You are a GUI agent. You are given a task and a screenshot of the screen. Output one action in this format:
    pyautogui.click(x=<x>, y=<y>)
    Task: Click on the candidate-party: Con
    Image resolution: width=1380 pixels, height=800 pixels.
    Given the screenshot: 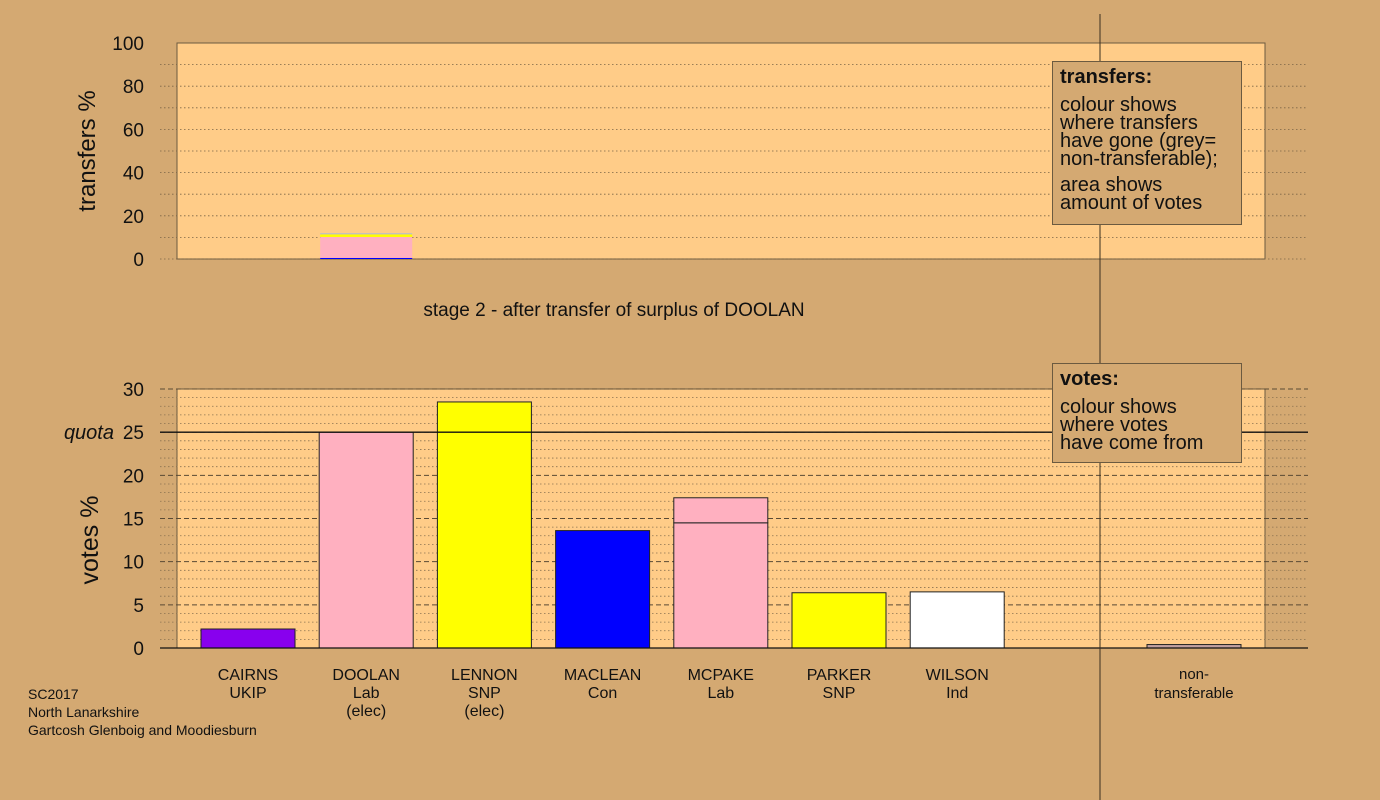 What is the action you would take?
    pyautogui.click(x=602, y=693)
    